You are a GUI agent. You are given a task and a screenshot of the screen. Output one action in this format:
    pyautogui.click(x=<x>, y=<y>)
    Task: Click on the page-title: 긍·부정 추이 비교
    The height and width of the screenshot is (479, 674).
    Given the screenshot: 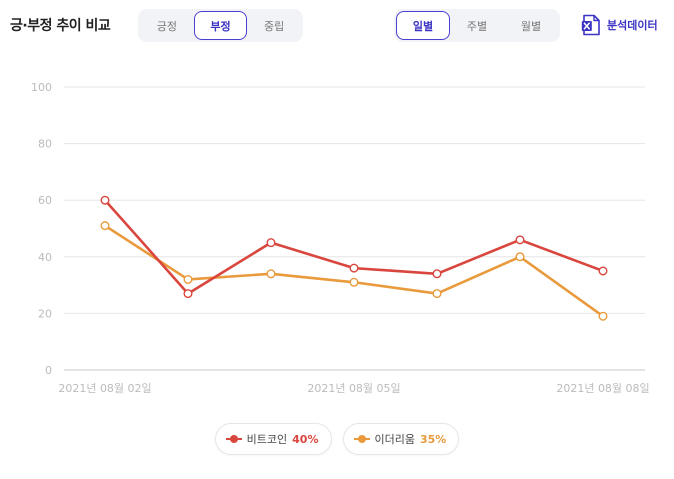 What is the action you would take?
    pyautogui.click(x=60, y=26)
    